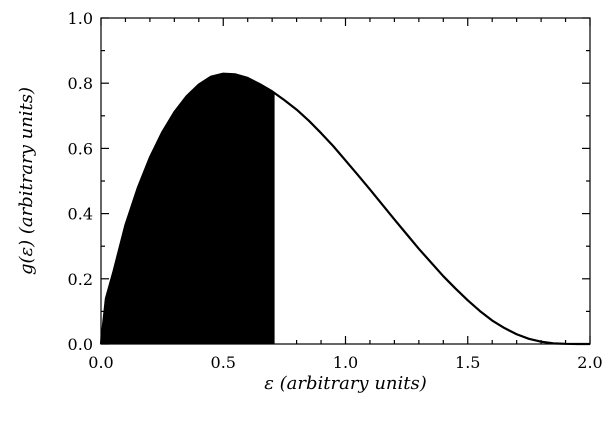 The width and height of the screenshot is (606, 421). I want to click on y-axis-label: g(ε) (arbitrary units), so click(26, 181).